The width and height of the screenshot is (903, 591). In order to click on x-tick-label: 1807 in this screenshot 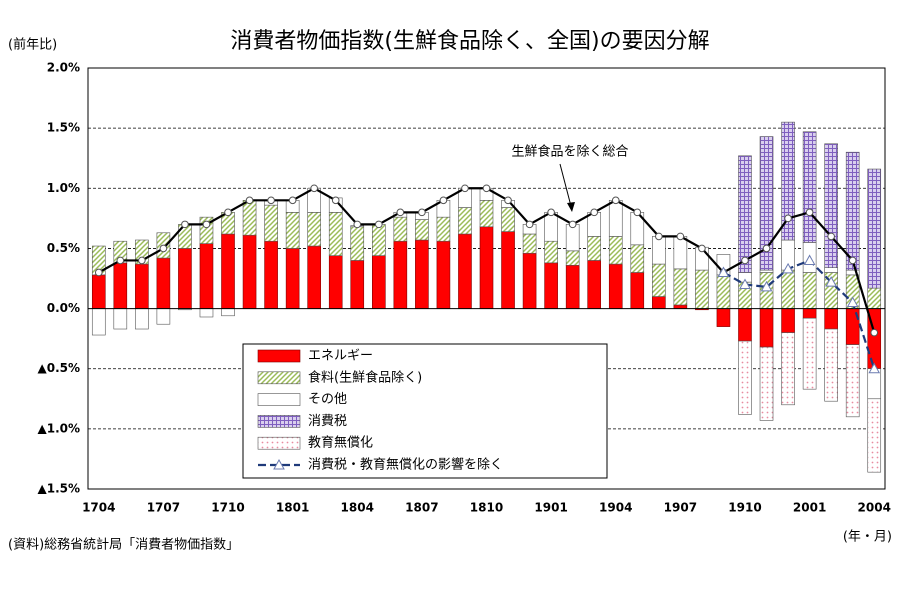, I will do `click(421, 508)`.